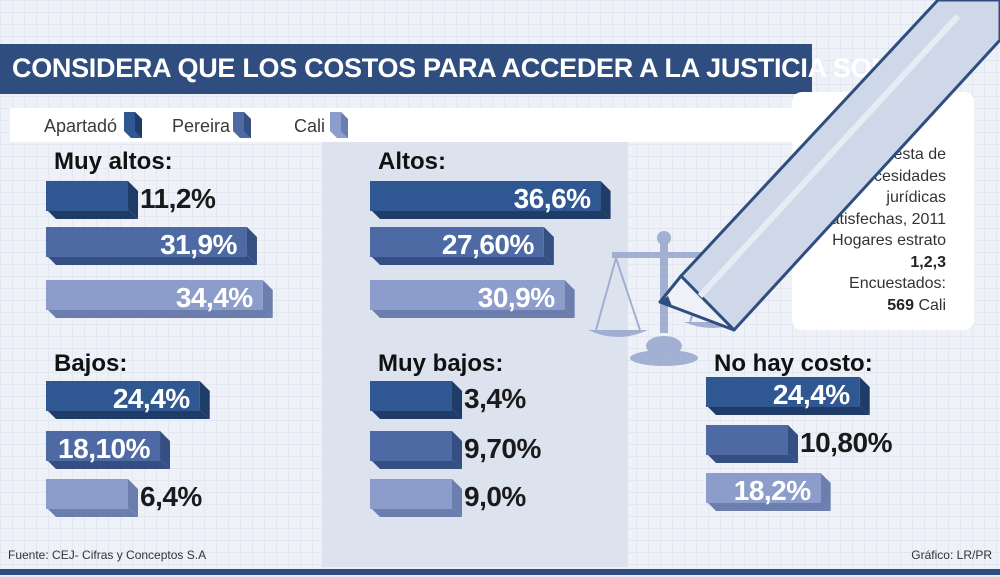  Describe the element at coordinates (951, 555) in the screenshot. I see `graphic-credit: Gráfico: LR/PR` at that location.